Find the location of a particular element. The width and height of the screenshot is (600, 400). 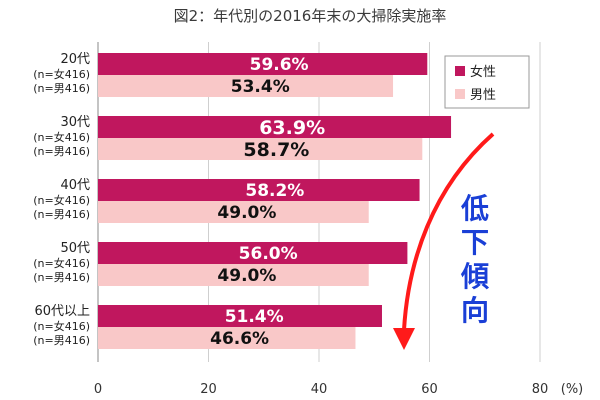

trend-arrow is located at coordinates (448, 231).